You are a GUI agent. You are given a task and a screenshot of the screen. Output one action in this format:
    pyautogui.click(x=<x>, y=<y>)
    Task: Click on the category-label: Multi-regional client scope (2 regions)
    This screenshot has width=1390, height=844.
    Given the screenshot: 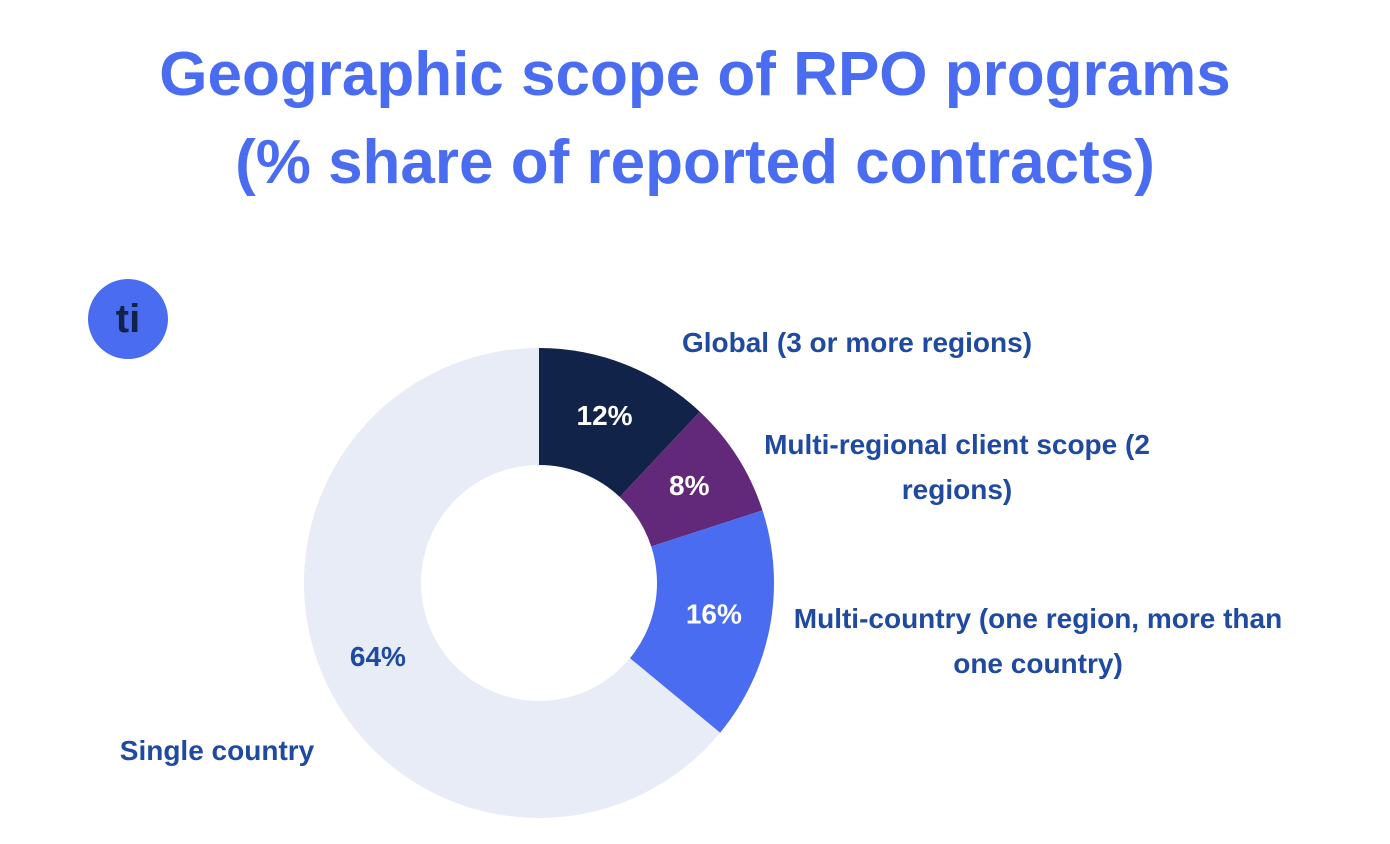 What is the action you would take?
    pyautogui.click(x=957, y=467)
    